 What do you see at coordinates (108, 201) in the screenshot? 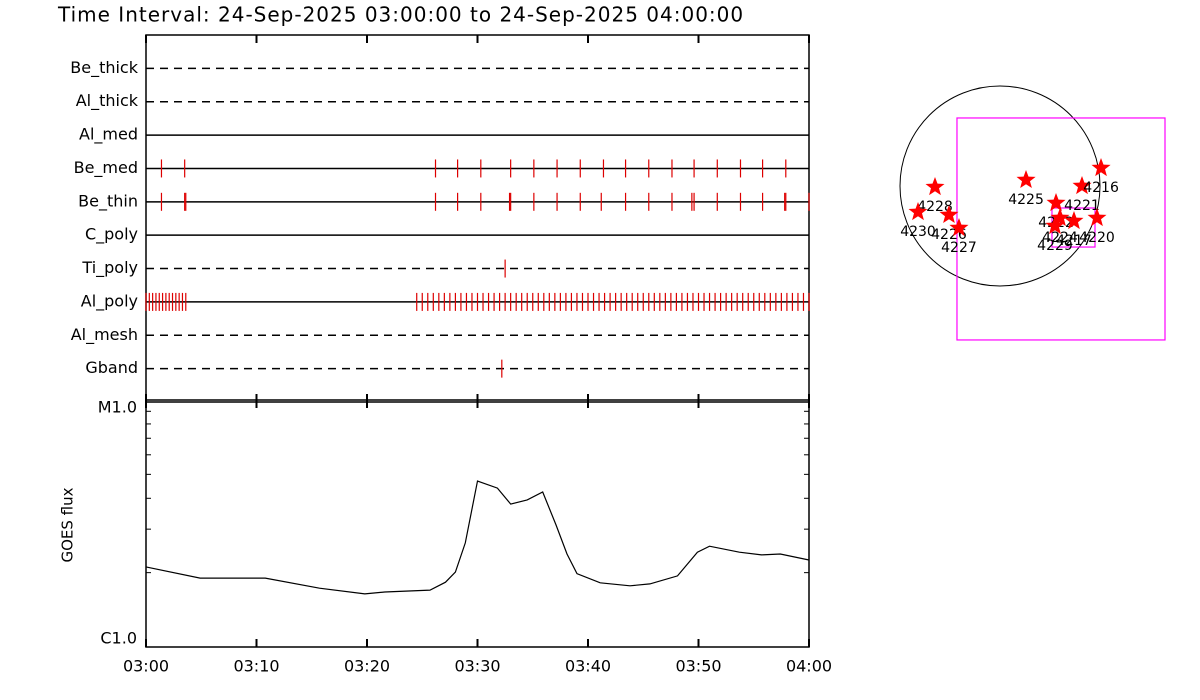
I see `row-label: Be_thin` at bounding box center [108, 201].